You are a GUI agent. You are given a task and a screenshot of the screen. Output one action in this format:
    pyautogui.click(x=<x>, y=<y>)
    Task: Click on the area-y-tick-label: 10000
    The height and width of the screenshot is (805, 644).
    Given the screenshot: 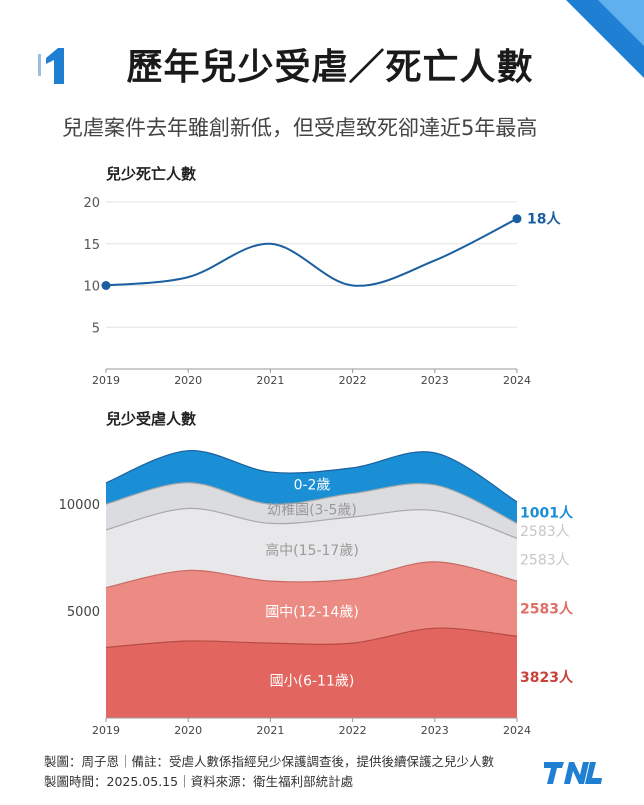 What is the action you would take?
    pyautogui.click(x=79, y=505)
    